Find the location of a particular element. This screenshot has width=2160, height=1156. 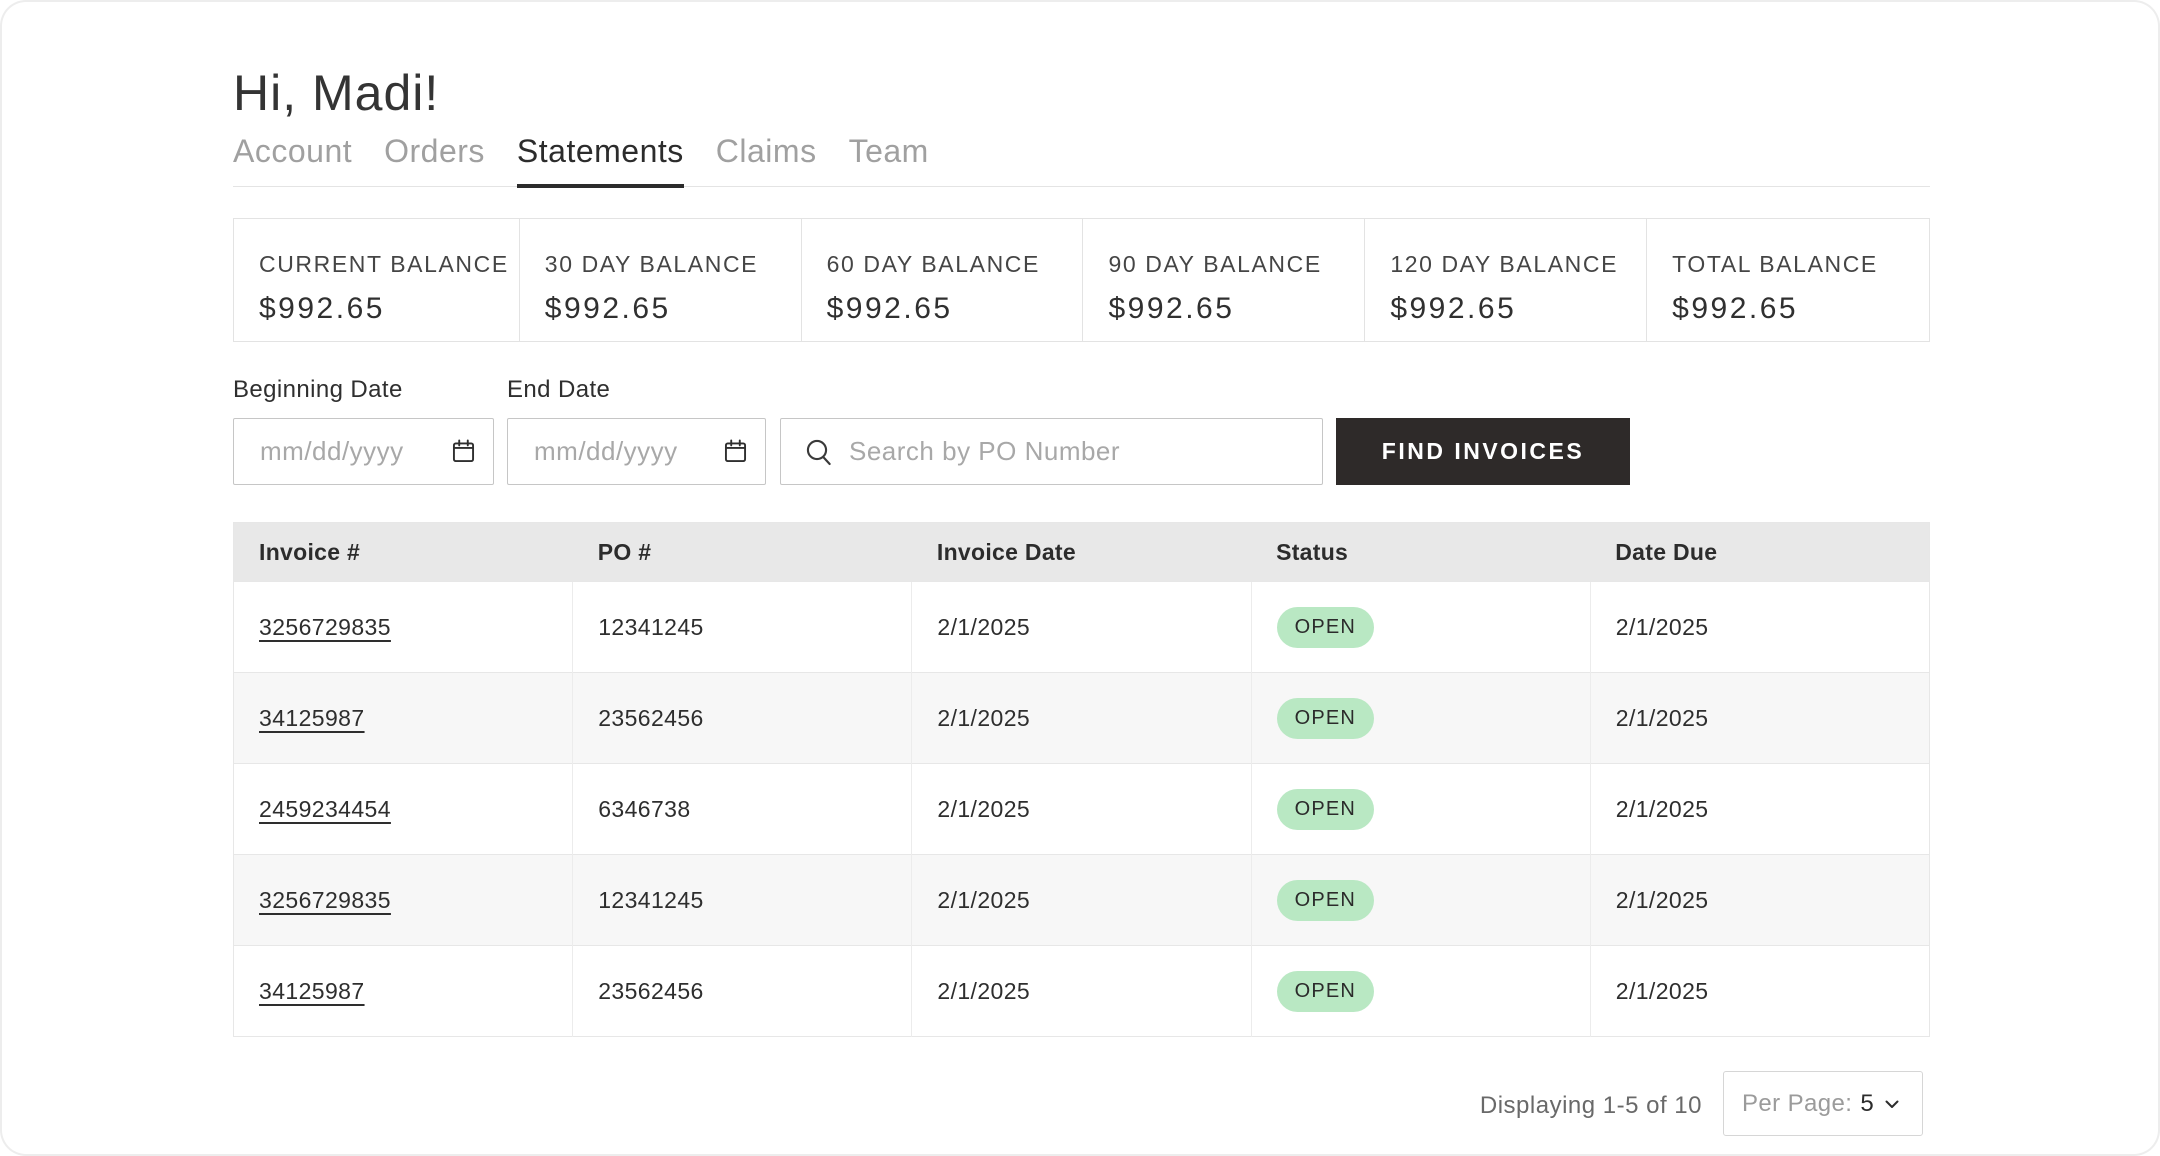

balance-label: 90 DAY BALANCE is located at coordinates (1215, 264).